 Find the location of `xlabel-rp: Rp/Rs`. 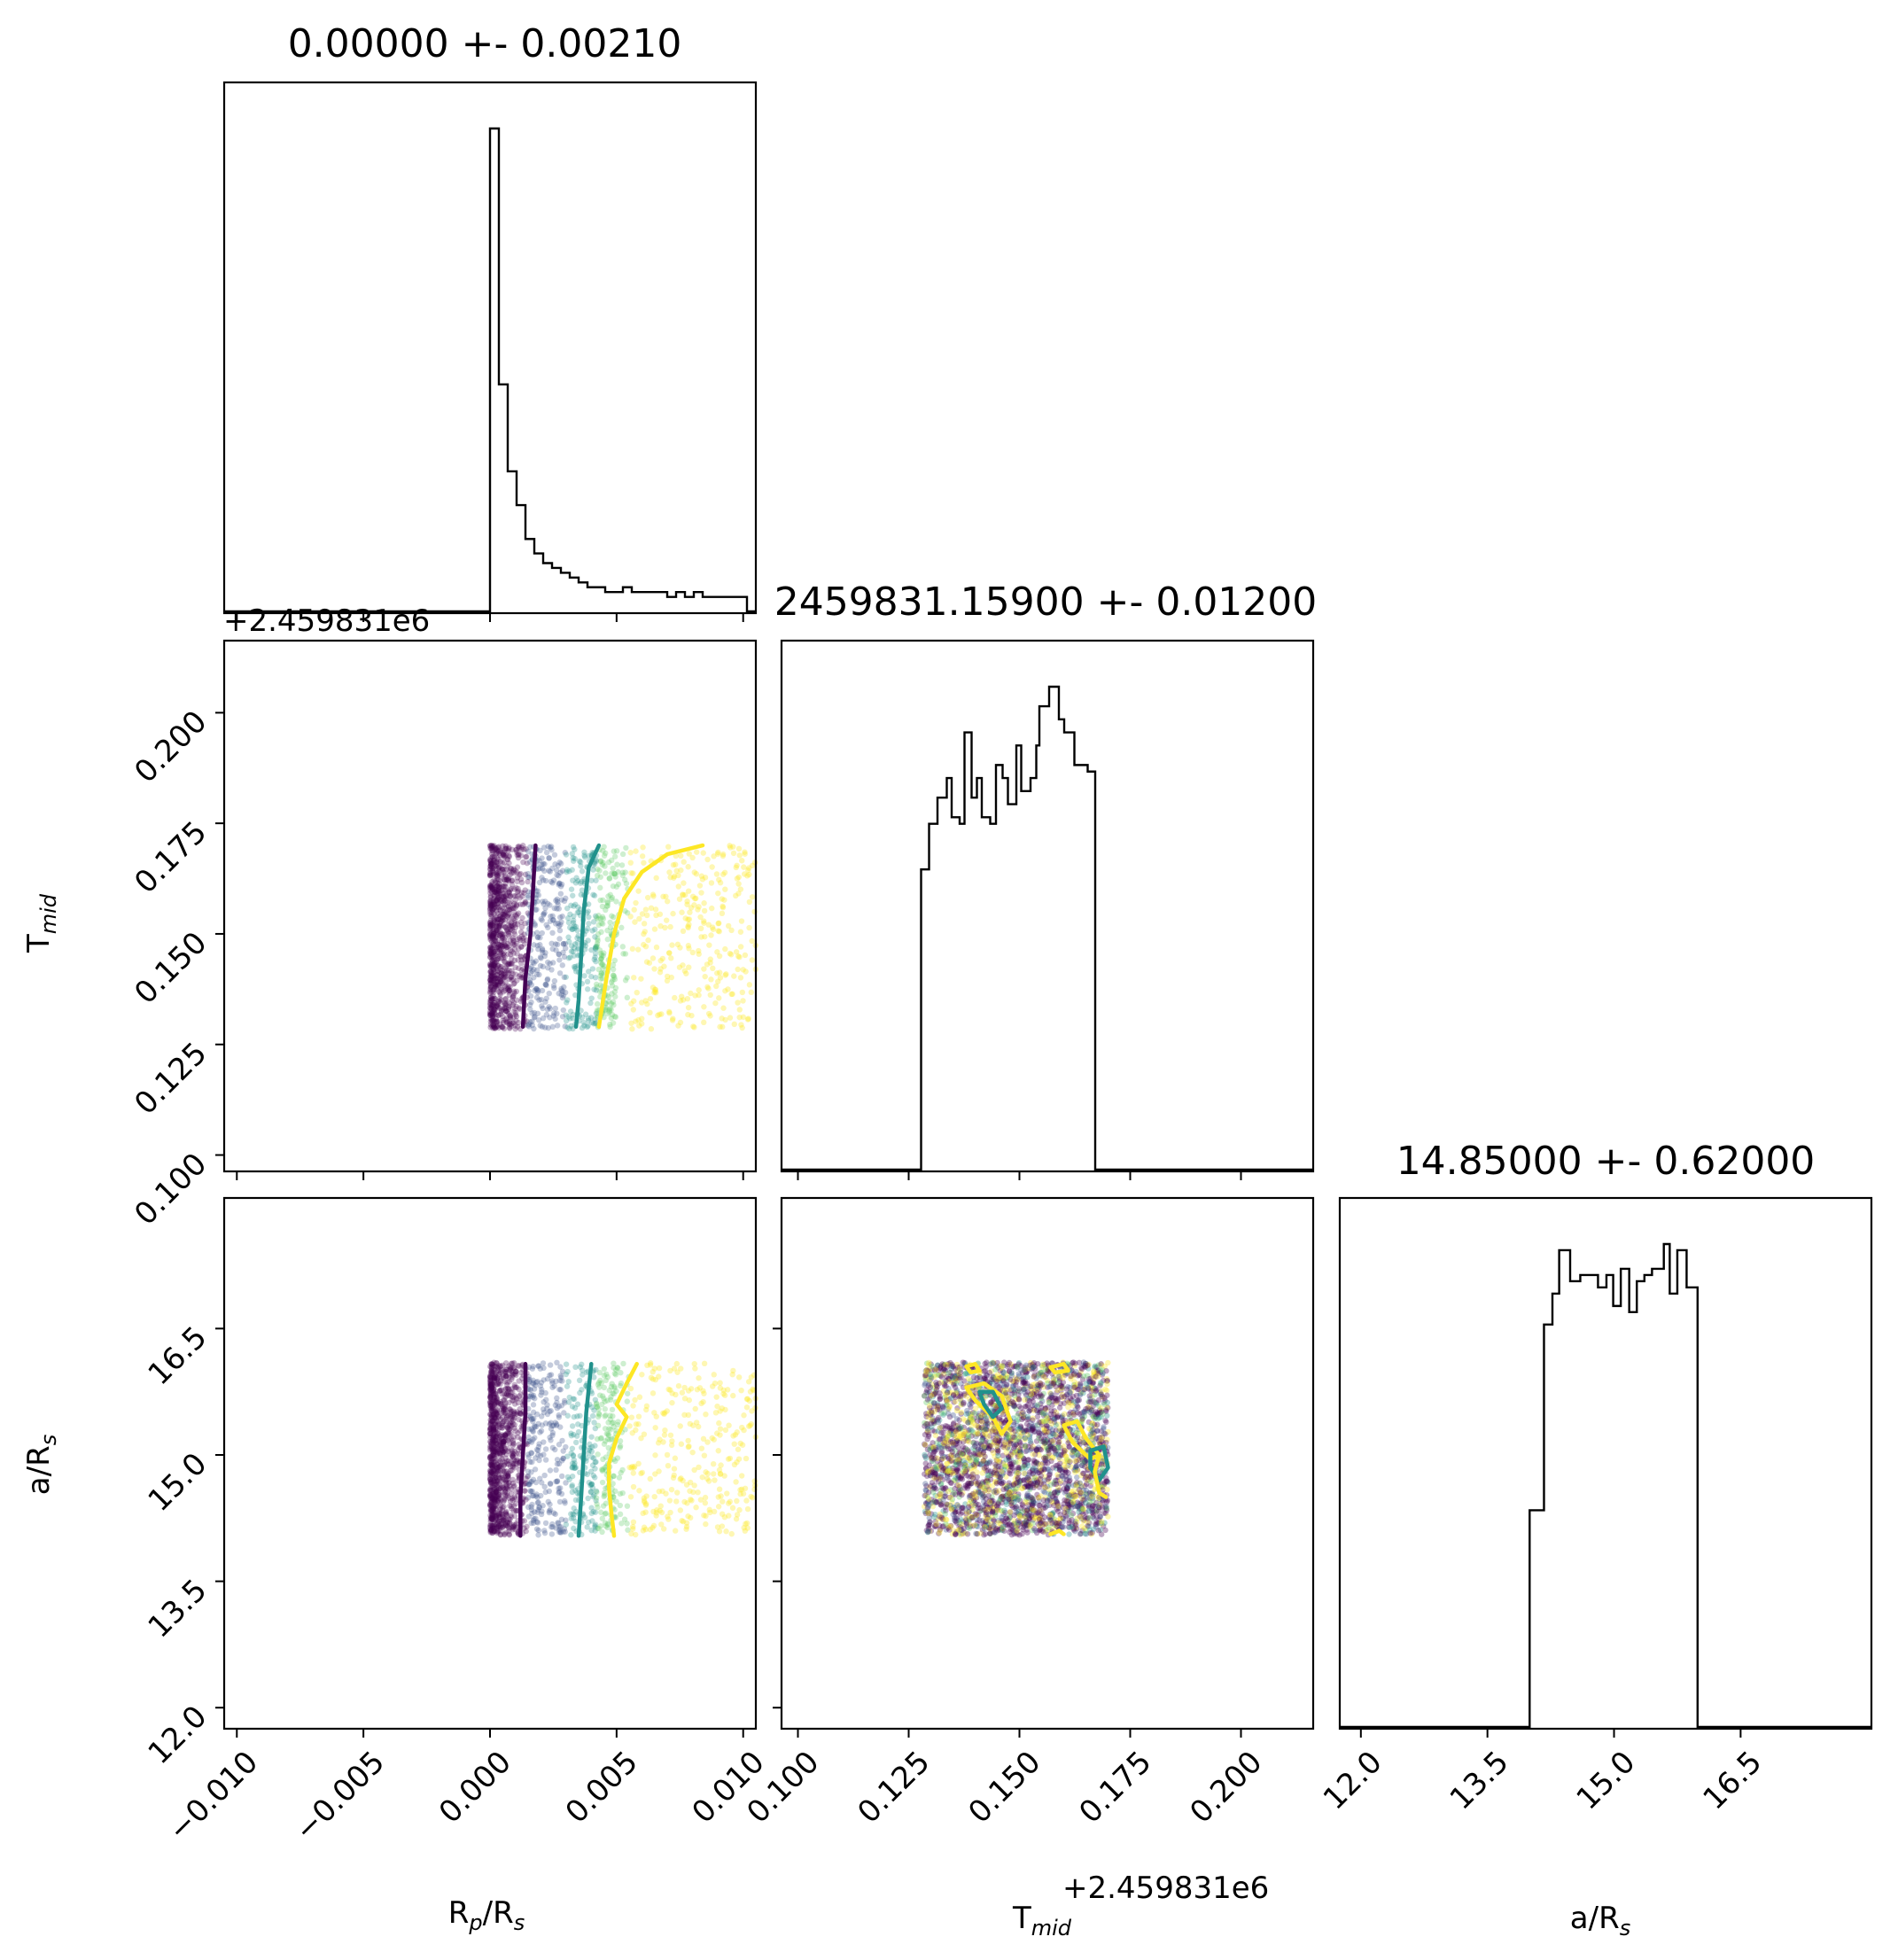

xlabel-rp: Rp/Rs is located at coordinates (486, 1915).